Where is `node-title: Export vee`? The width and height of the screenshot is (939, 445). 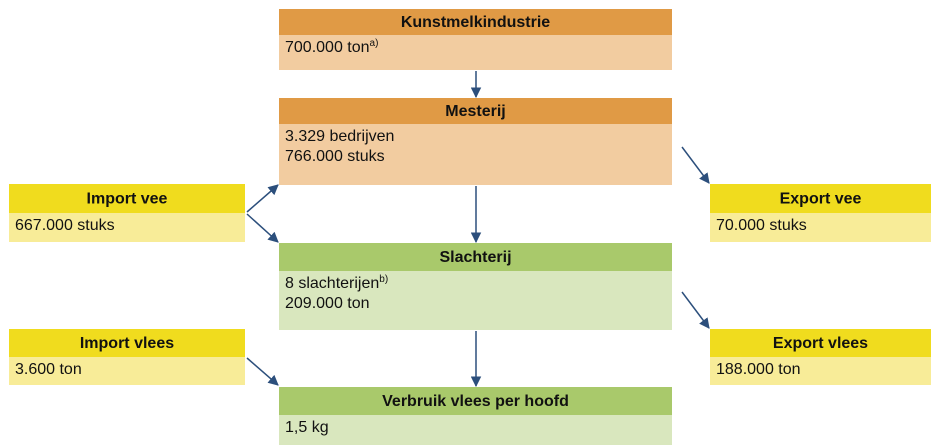
node-title: Export vee is located at coordinates (821, 199).